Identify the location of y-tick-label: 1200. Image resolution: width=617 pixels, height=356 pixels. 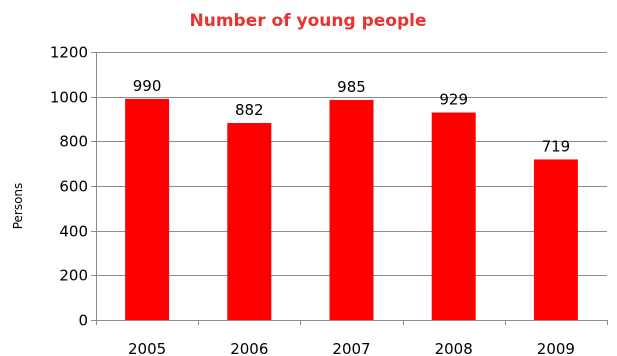
(69, 53).